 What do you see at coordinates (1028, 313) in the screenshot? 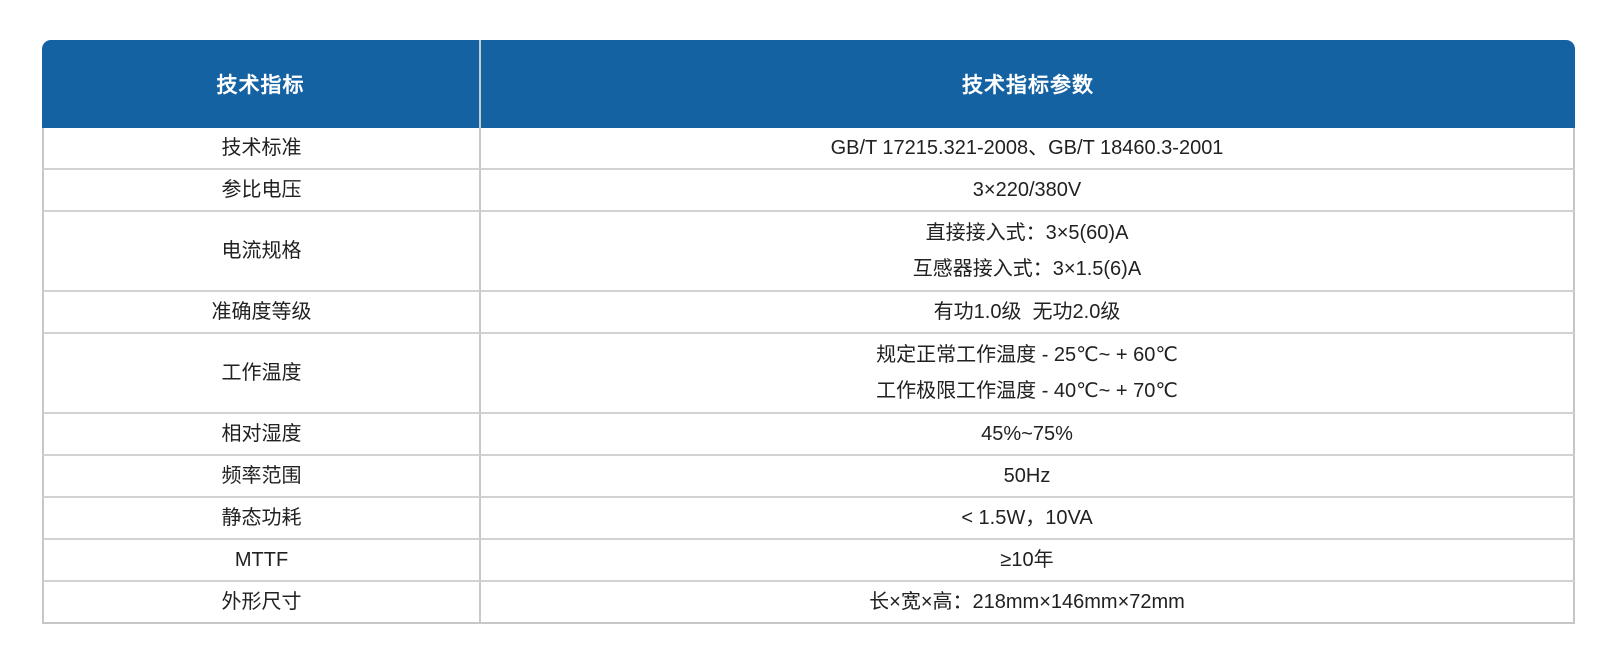
I see `spec-value: 有功1.0级 无功2.0级` at bounding box center [1028, 313].